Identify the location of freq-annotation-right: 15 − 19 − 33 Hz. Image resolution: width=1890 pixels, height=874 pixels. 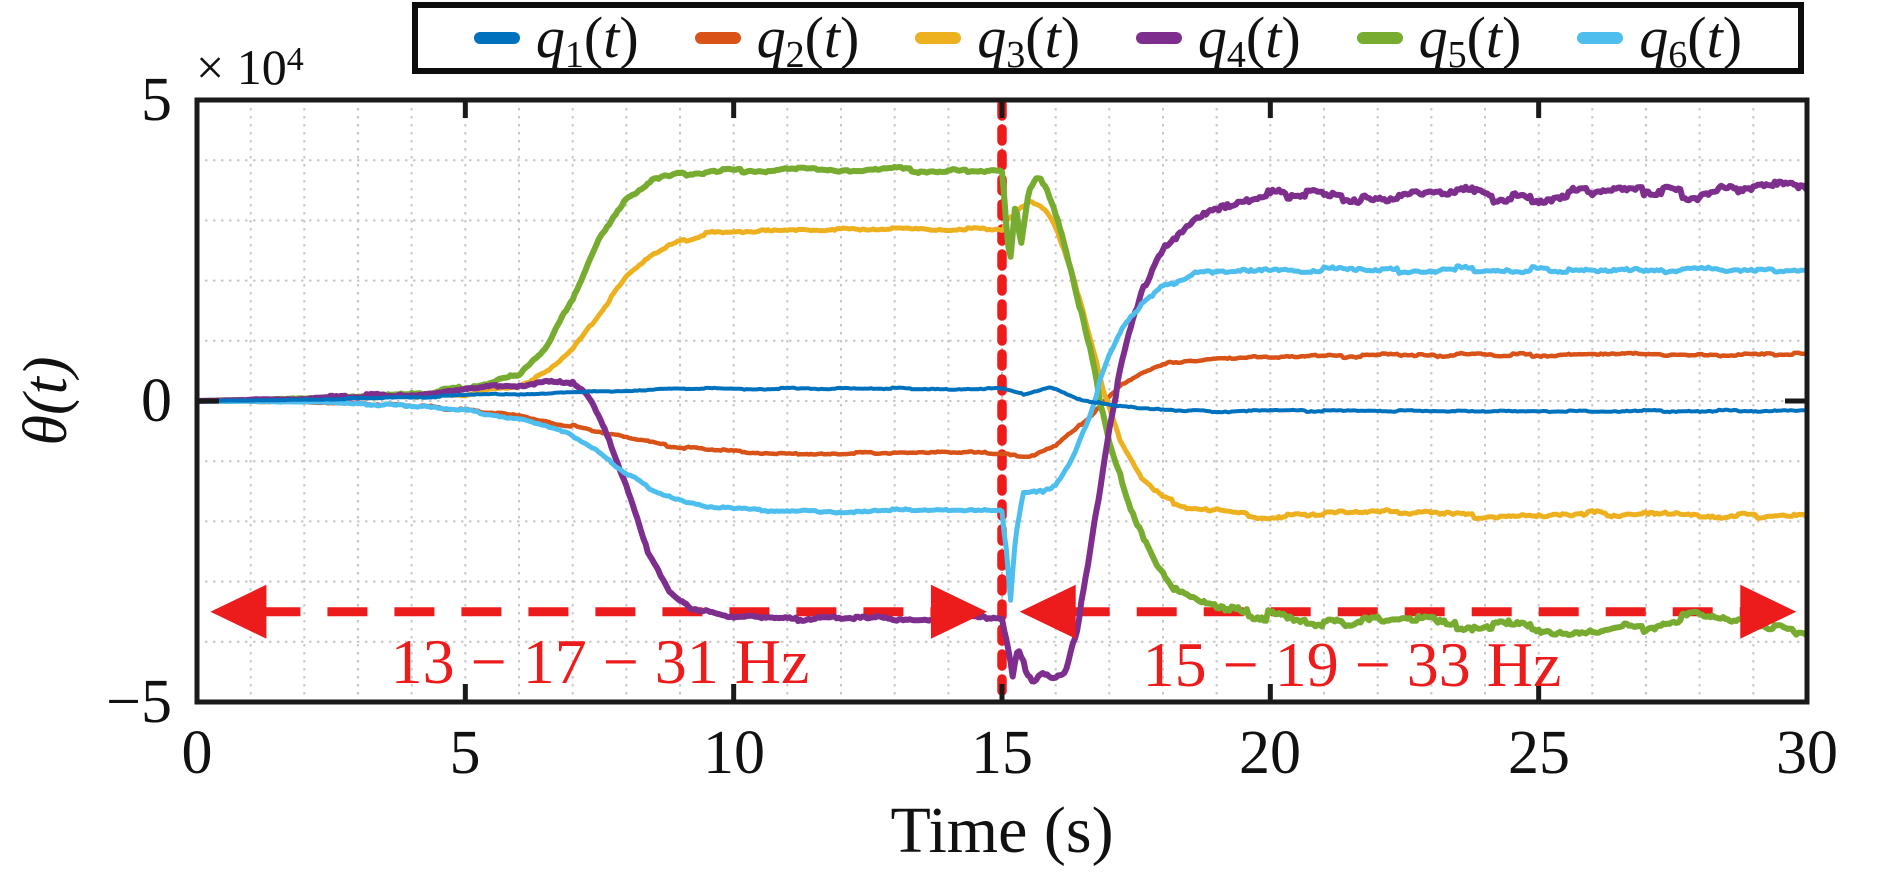
(1352, 664).